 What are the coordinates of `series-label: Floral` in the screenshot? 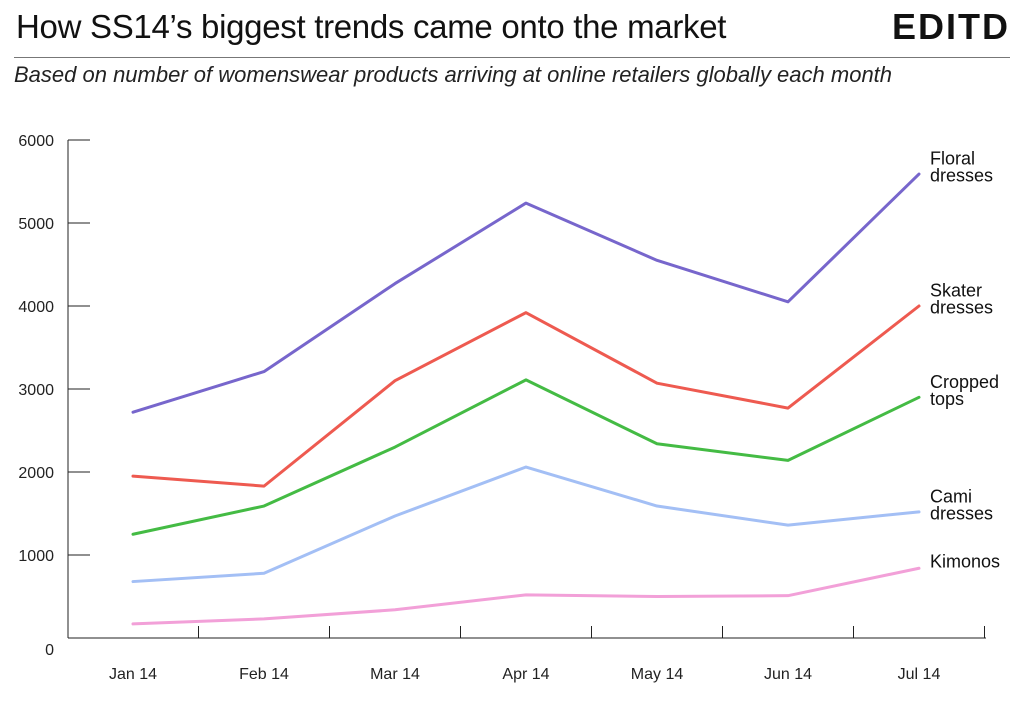 It's located at (952, 159).